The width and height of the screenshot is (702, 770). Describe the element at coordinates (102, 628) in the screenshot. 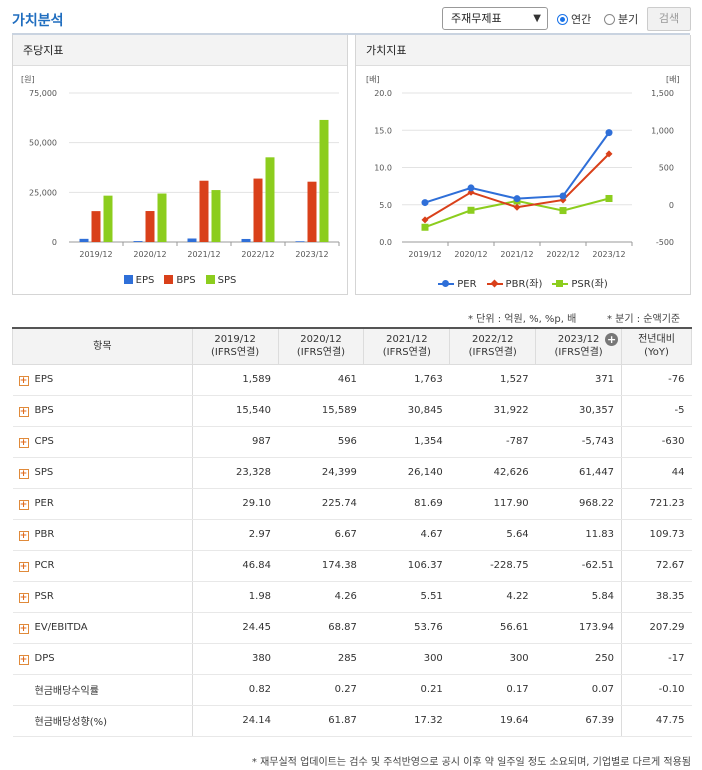

I see `row-label-cell: + EV/EBITDA` at that location.